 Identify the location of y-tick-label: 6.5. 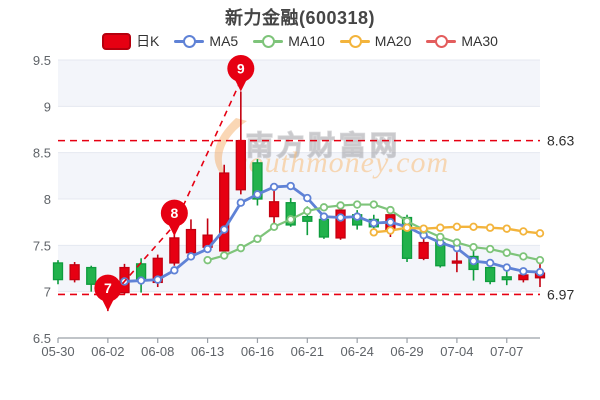
(42, 338).